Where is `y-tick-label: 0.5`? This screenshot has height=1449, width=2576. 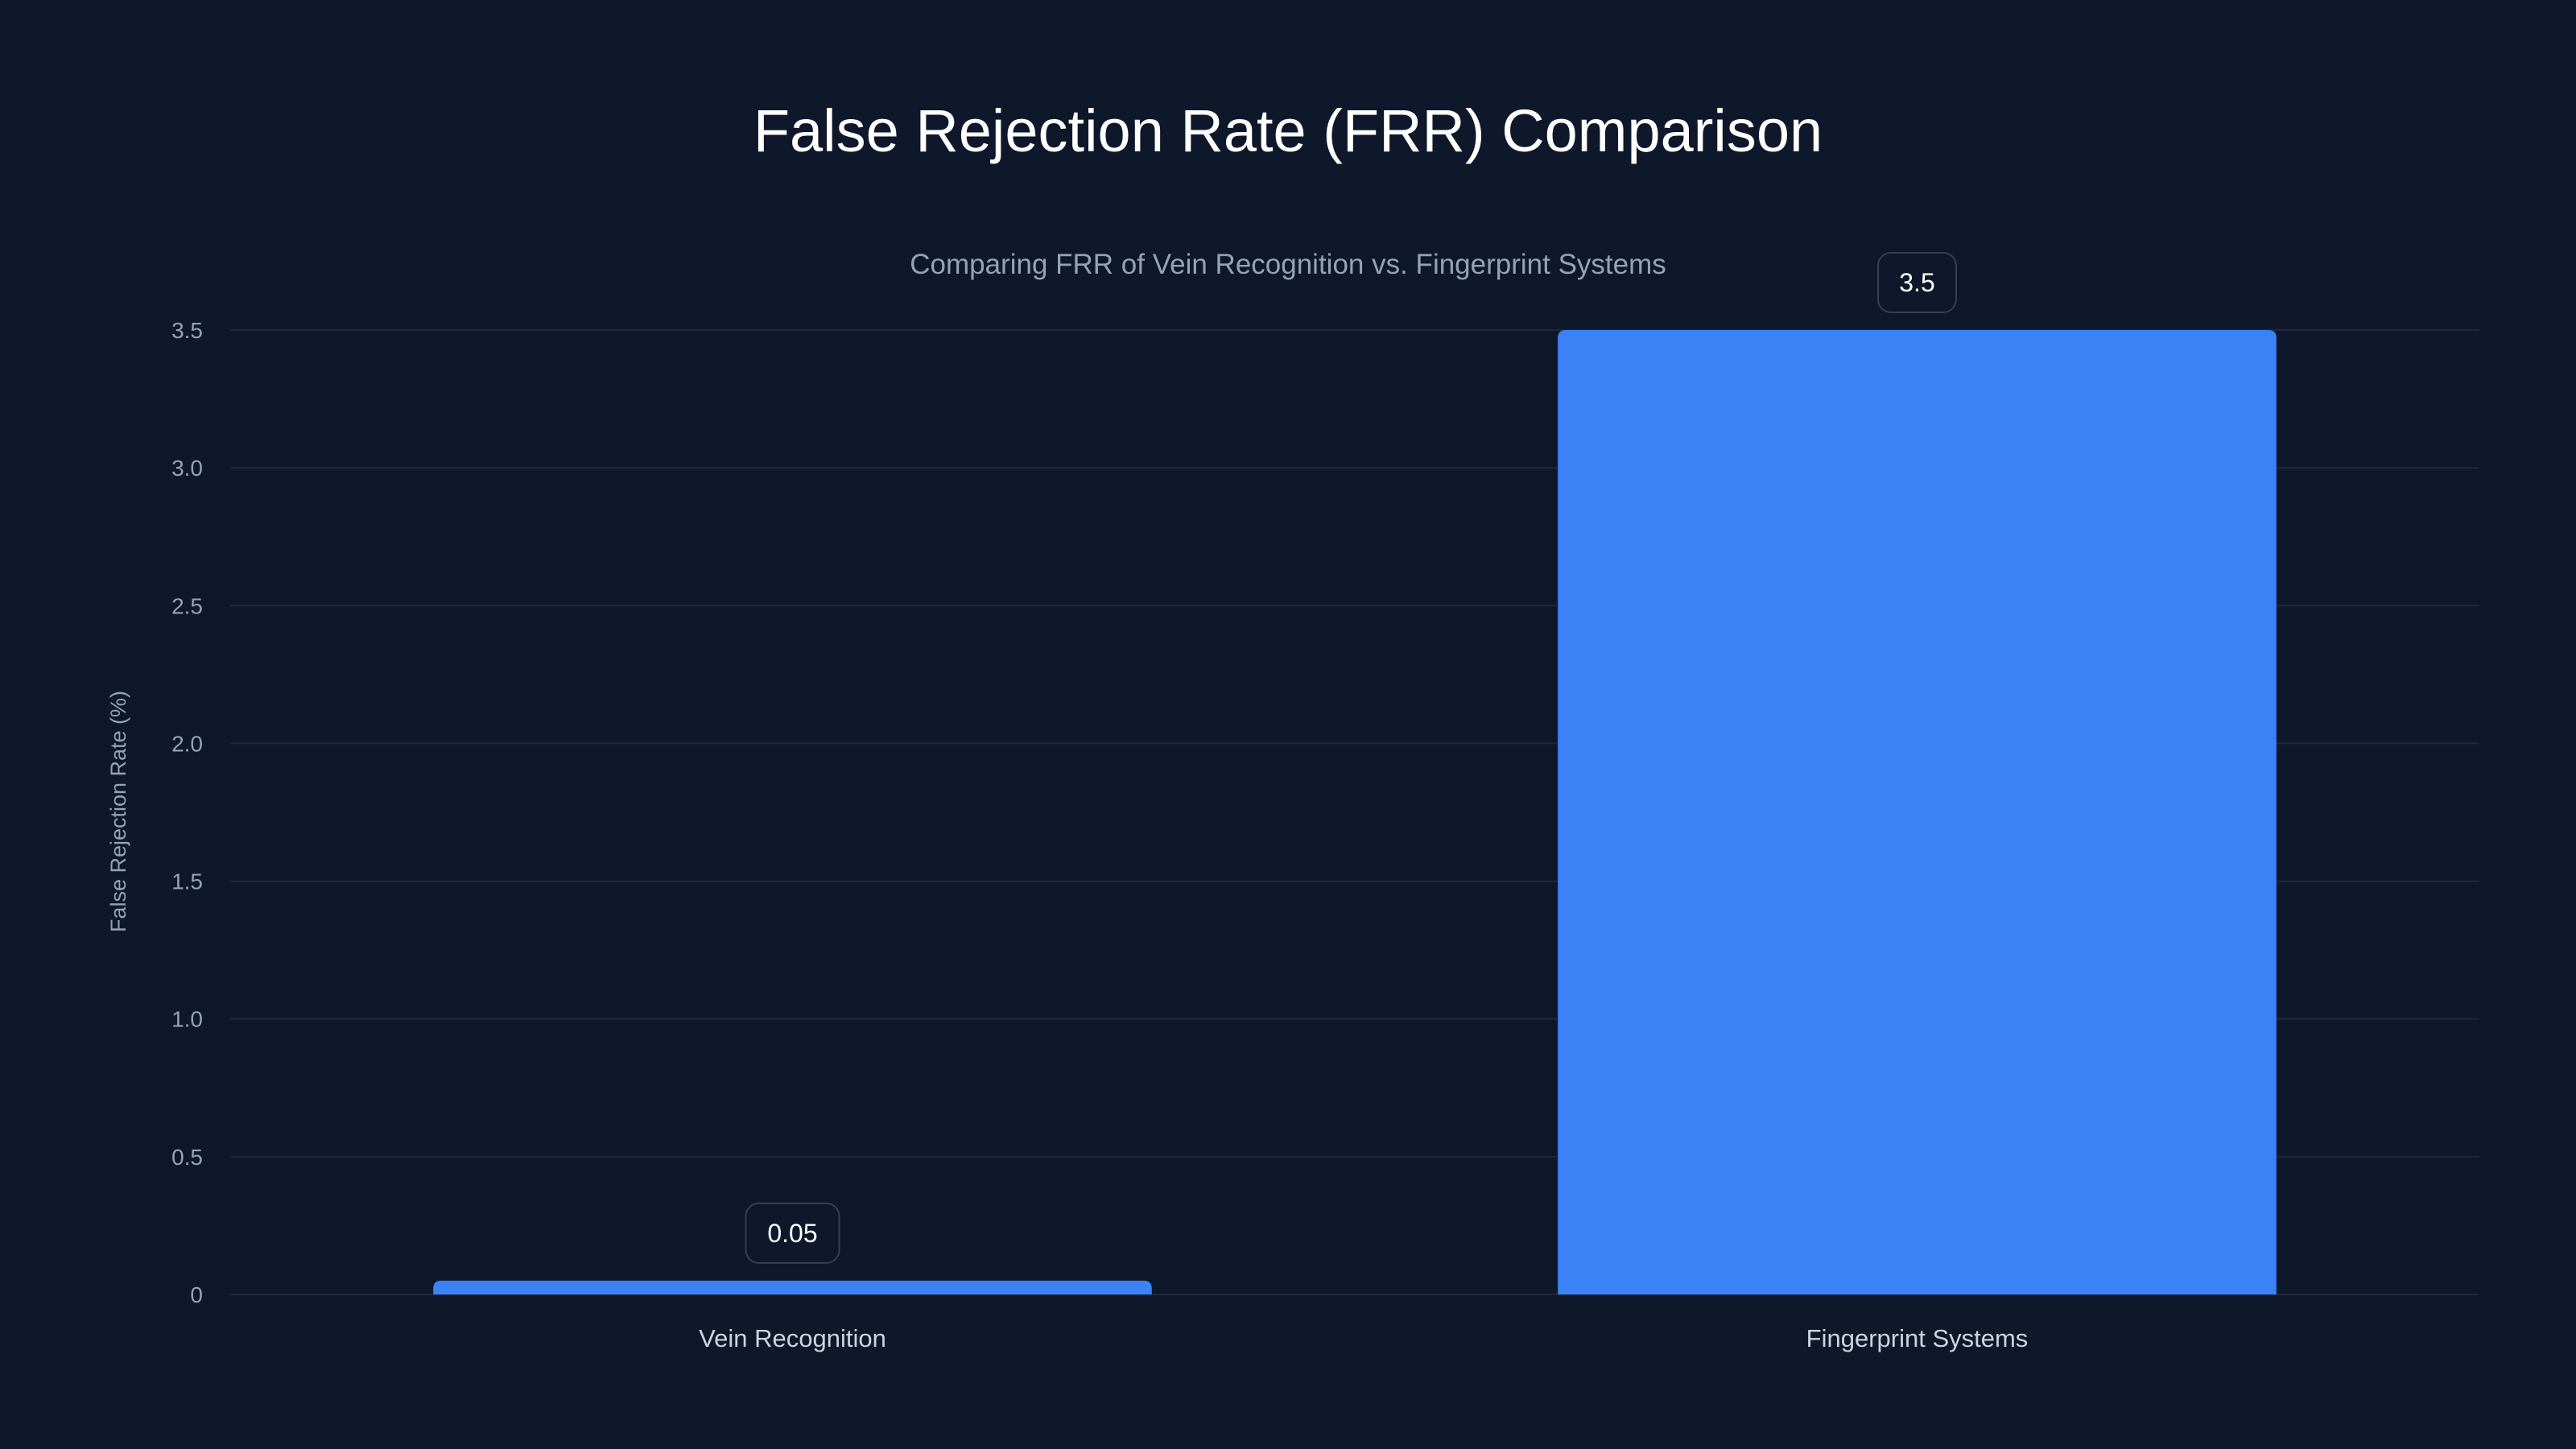
y-tick-label: 0.5 is located at coordinates (187, 1157).